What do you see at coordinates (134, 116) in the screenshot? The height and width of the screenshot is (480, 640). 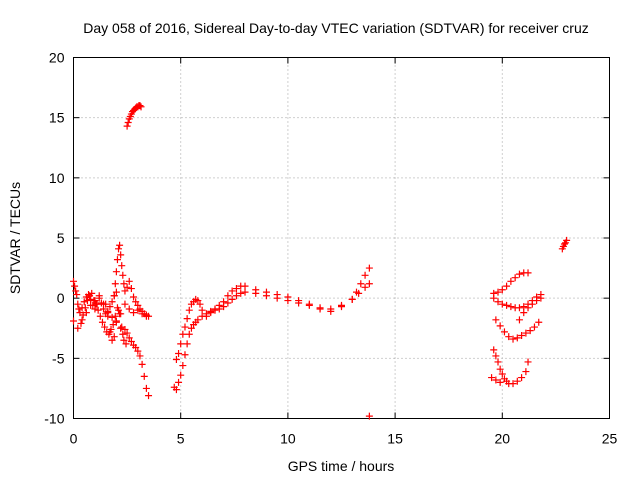 I see `series-high-cluster` at bounding box center [134, 116].